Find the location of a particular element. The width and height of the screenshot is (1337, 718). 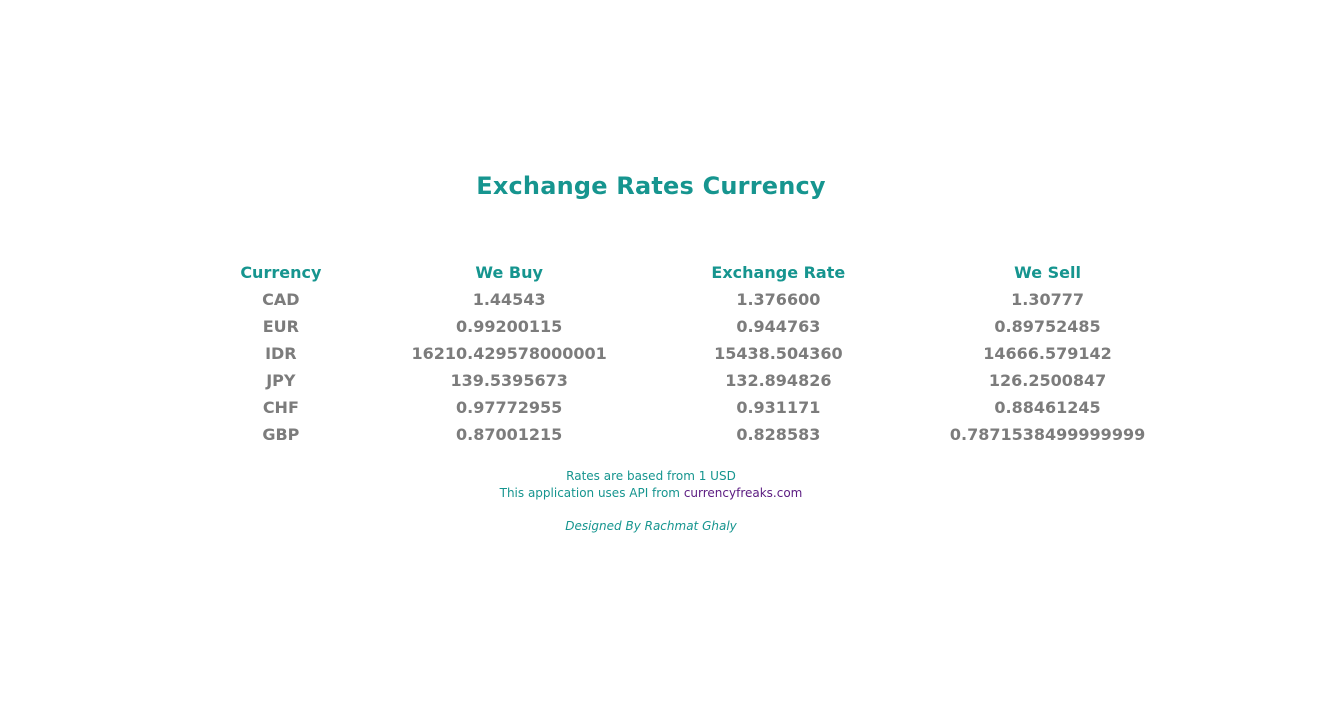

header-we-sell: We Sell is located at coordinates (1047, 272).